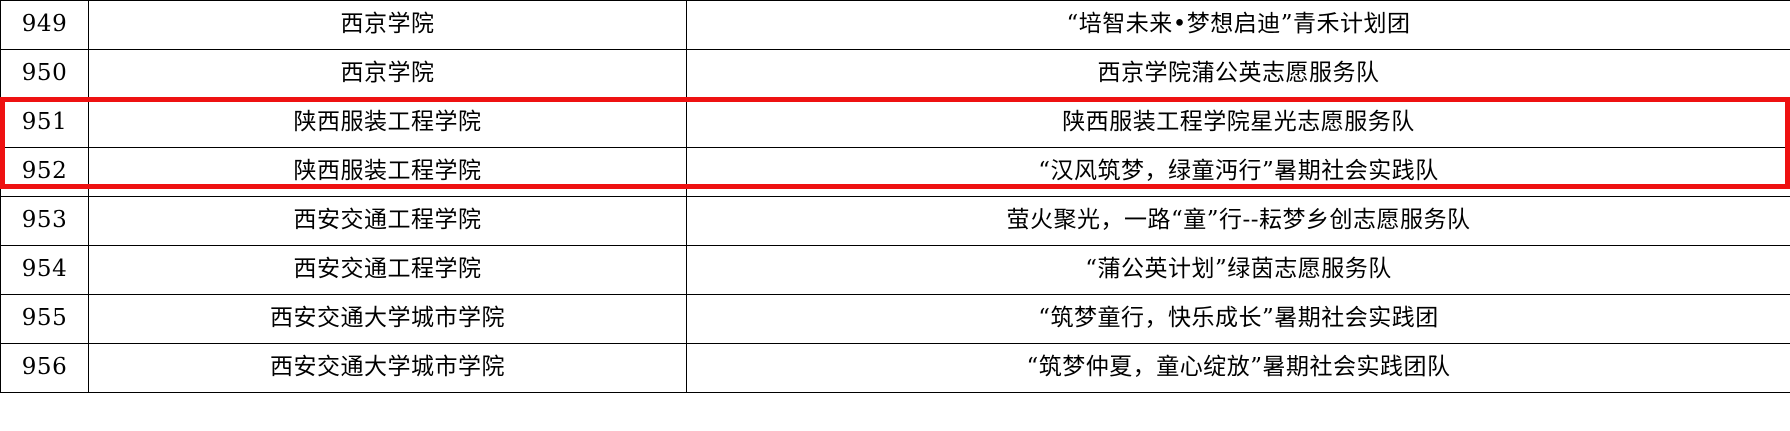 Image resolution: width=1790 pixels, height=431 pixels. I want to click on cell-index: 953, so click(44, 221).